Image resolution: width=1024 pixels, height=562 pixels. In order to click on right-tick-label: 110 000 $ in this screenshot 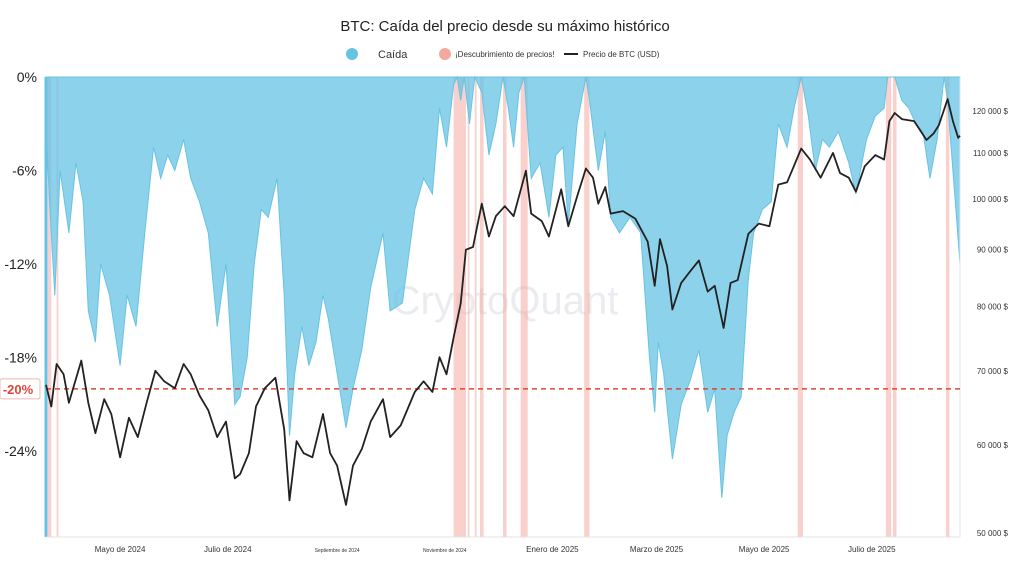, I will do `click(991, 153)`.